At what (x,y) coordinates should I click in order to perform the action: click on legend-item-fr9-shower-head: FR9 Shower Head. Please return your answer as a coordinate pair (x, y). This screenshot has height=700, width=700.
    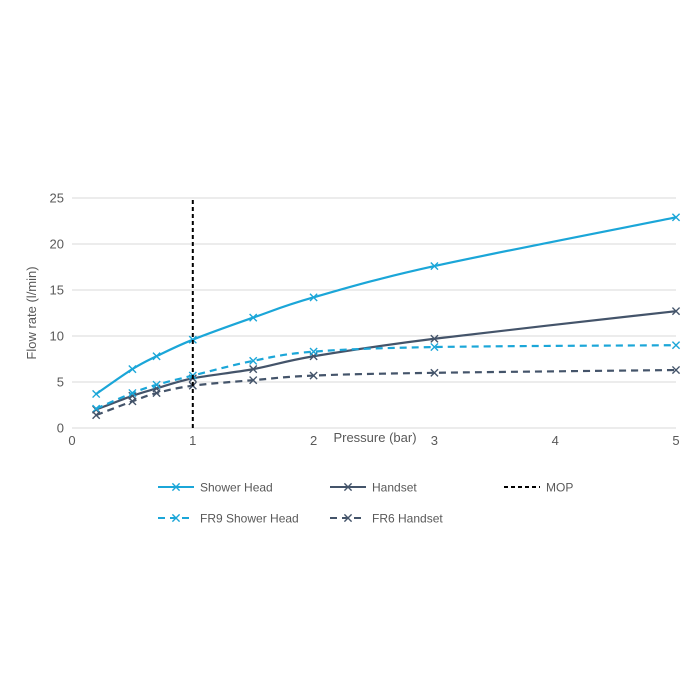
    Looking at the image, I should click on (228, 519).